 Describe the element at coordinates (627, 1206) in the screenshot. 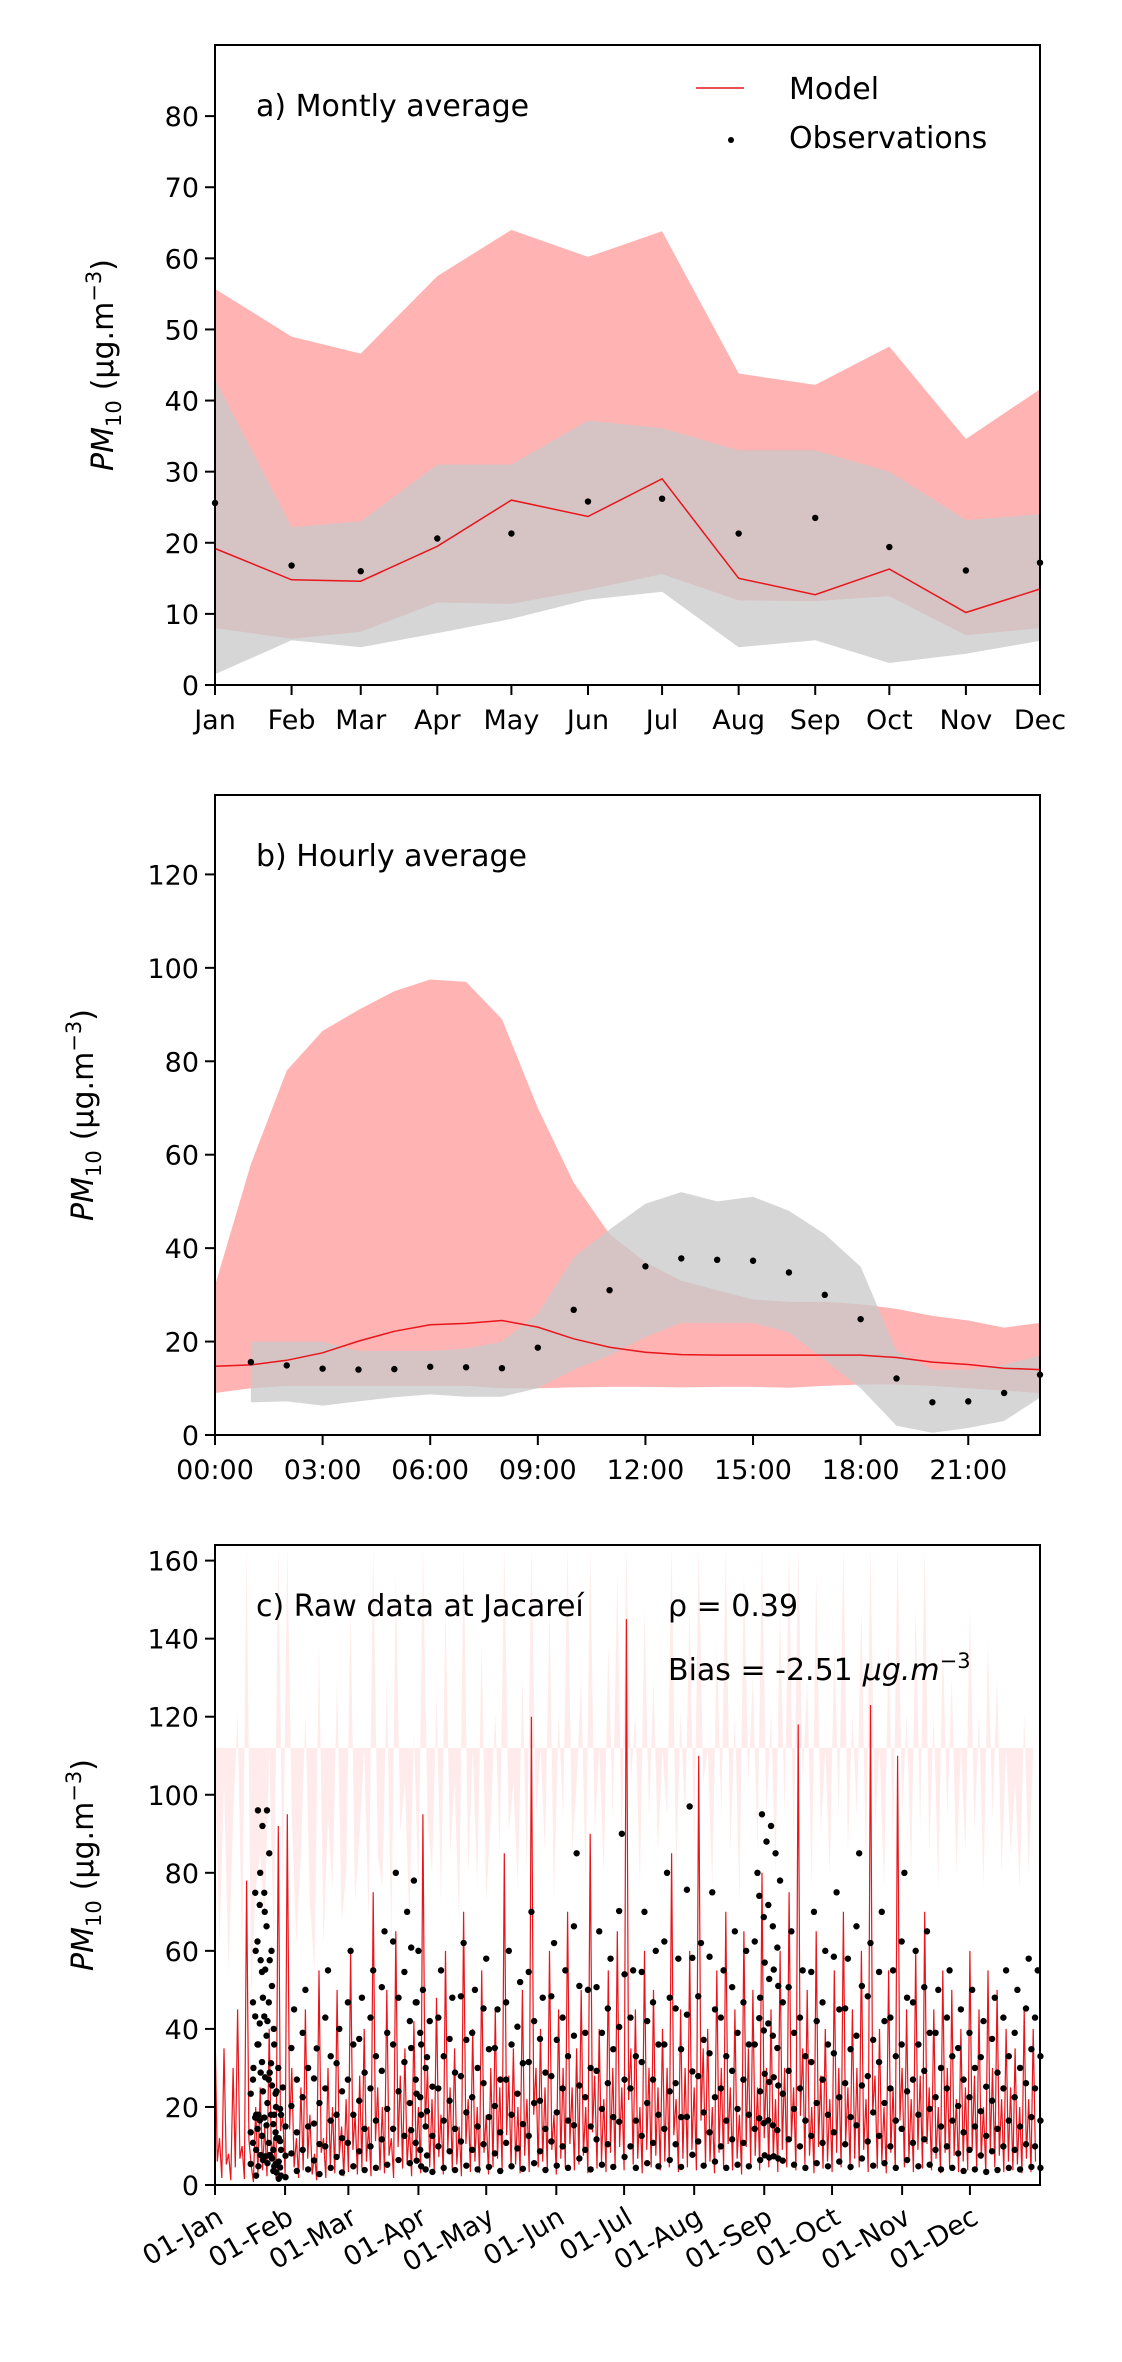

I see `panel-b-bands` at that location.